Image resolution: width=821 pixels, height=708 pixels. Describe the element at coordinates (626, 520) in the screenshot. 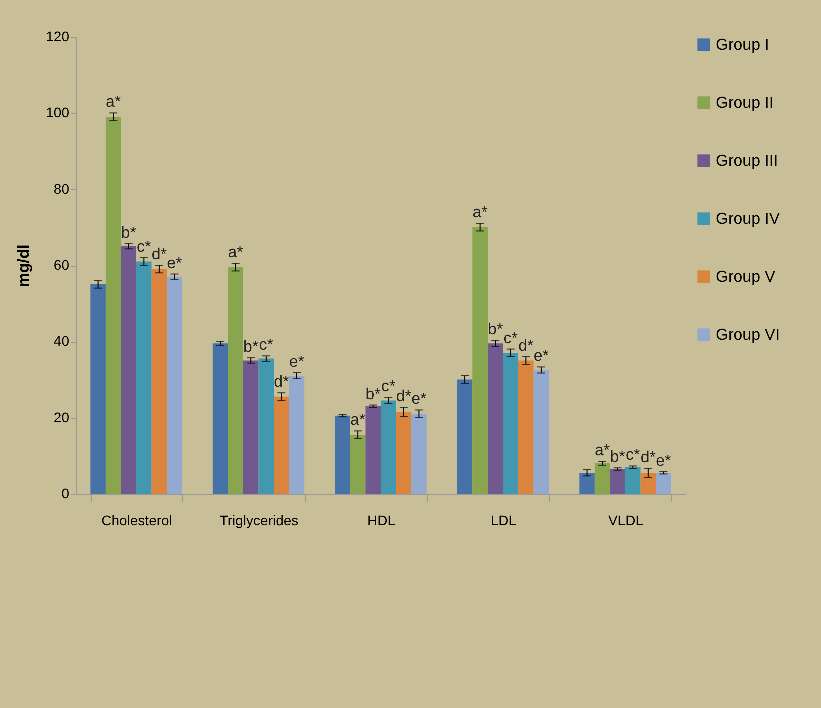

I see `x-tick-label: VLDL` at that location.